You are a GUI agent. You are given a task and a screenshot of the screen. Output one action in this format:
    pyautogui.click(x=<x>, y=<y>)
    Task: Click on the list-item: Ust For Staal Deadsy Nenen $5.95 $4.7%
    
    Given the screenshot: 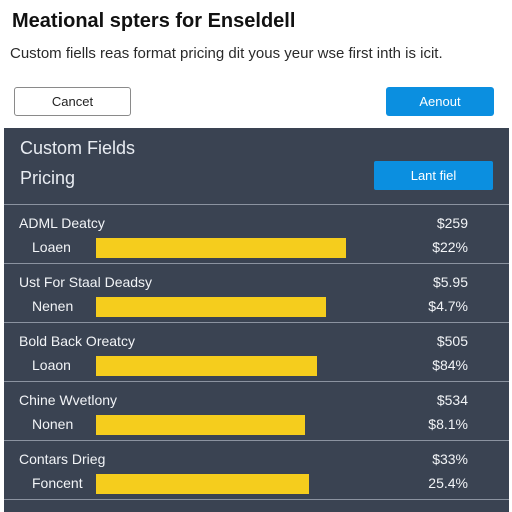 What is the action you would take?
    pyautogui.click(x=256, y=293)
    